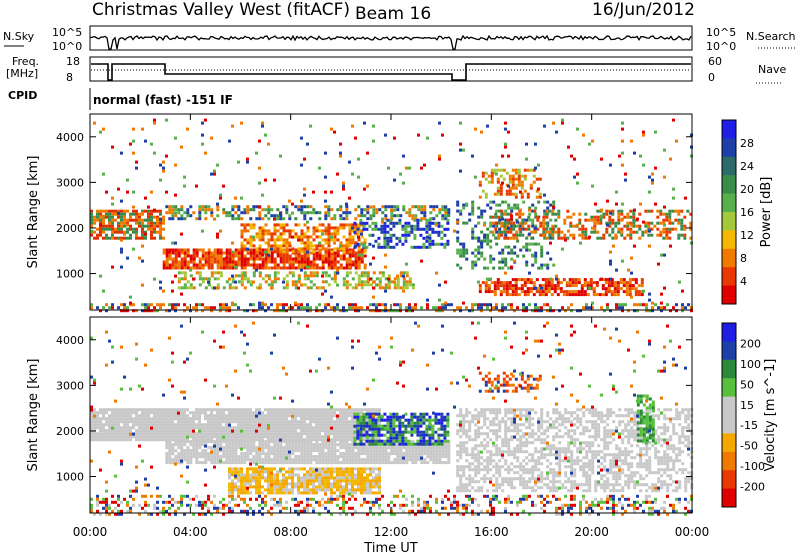 The height and width of the screenshot is (554, 800). I want to click on nsky-tick-top: 10^5, so click(67, 32).